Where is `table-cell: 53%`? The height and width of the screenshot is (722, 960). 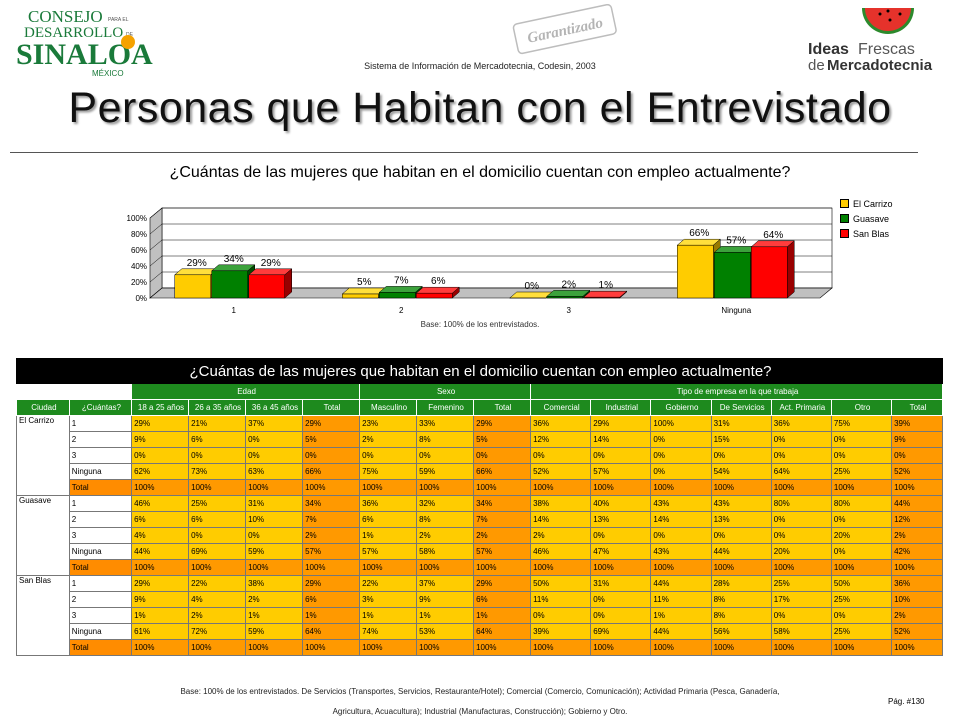
table-cell: 53% is located at coordinates (445, 632).